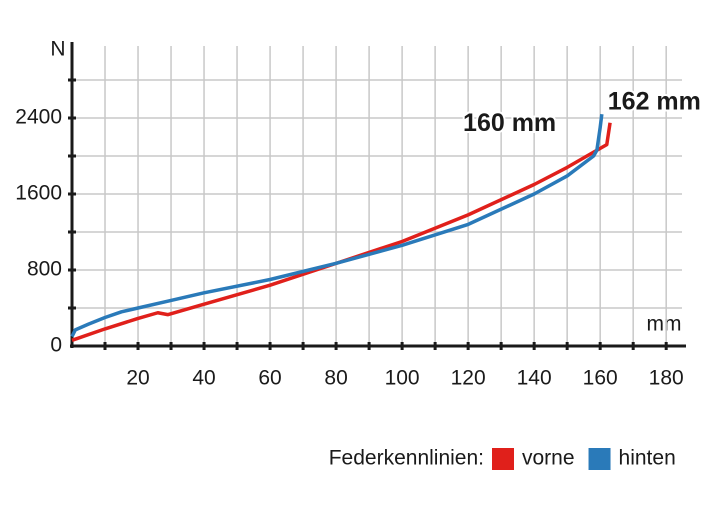 The width and height of the screenshot is (712, 507). Describe the element at coordinates (56, 345) in the screenshot. I see `y-tick-label: 0` at that location.